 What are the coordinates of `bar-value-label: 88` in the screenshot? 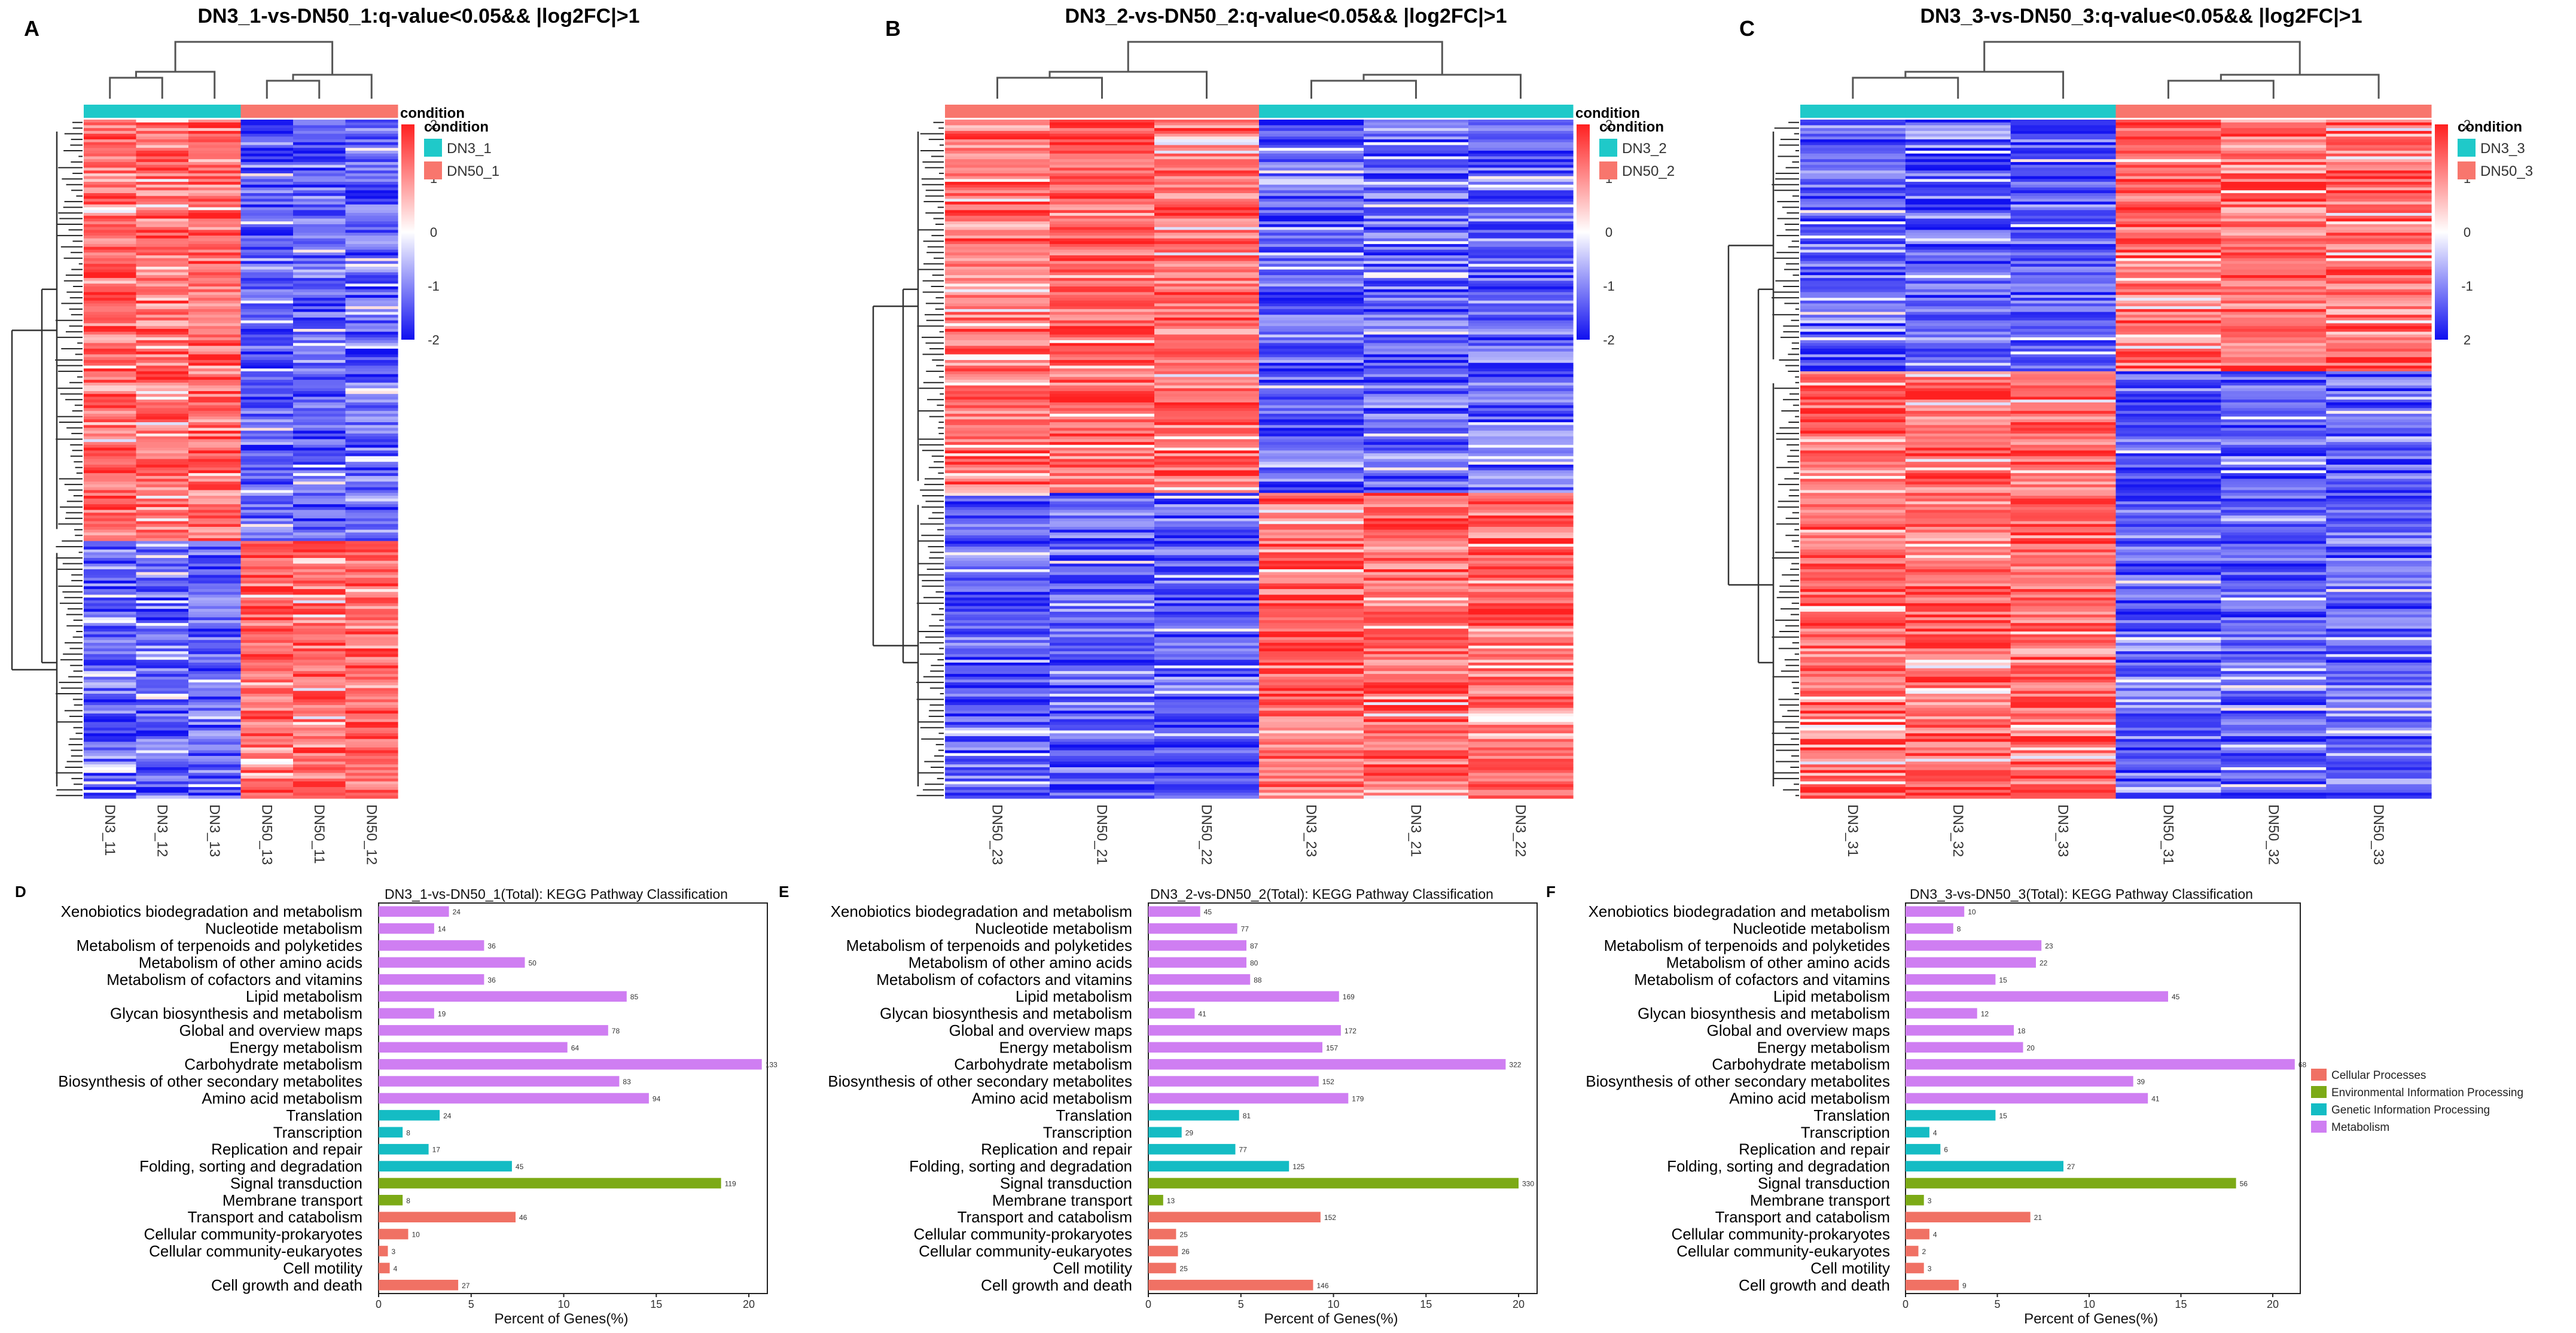 It's located at (1258, 980).